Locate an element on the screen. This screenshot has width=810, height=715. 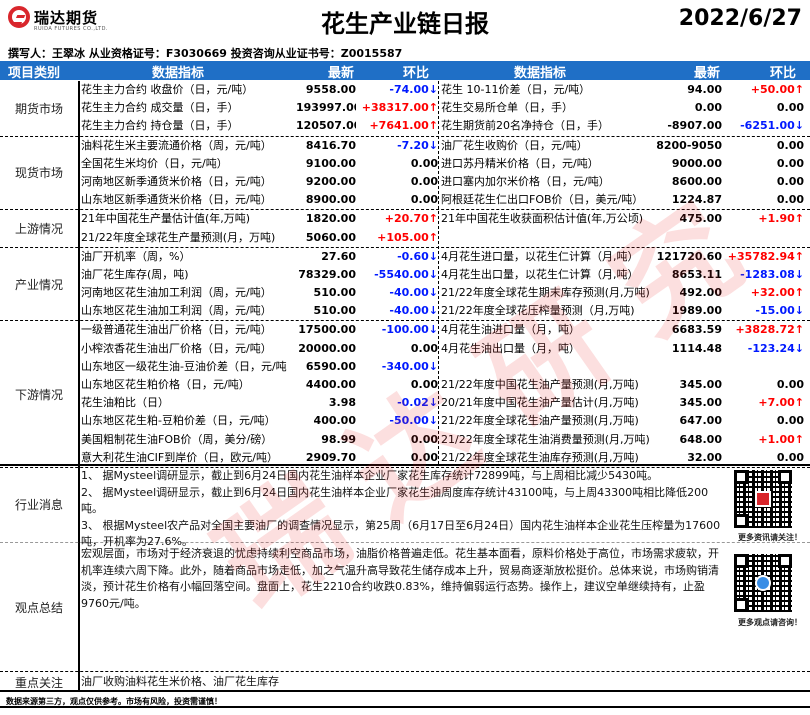
latest-cell: 120507.00 is located at coordinates (326, 126).